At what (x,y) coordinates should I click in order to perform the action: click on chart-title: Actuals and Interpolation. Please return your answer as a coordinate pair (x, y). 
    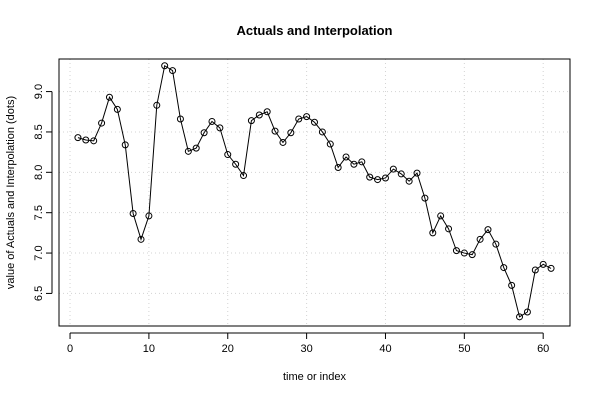
    Looking at the image, I should click on (314, 30).